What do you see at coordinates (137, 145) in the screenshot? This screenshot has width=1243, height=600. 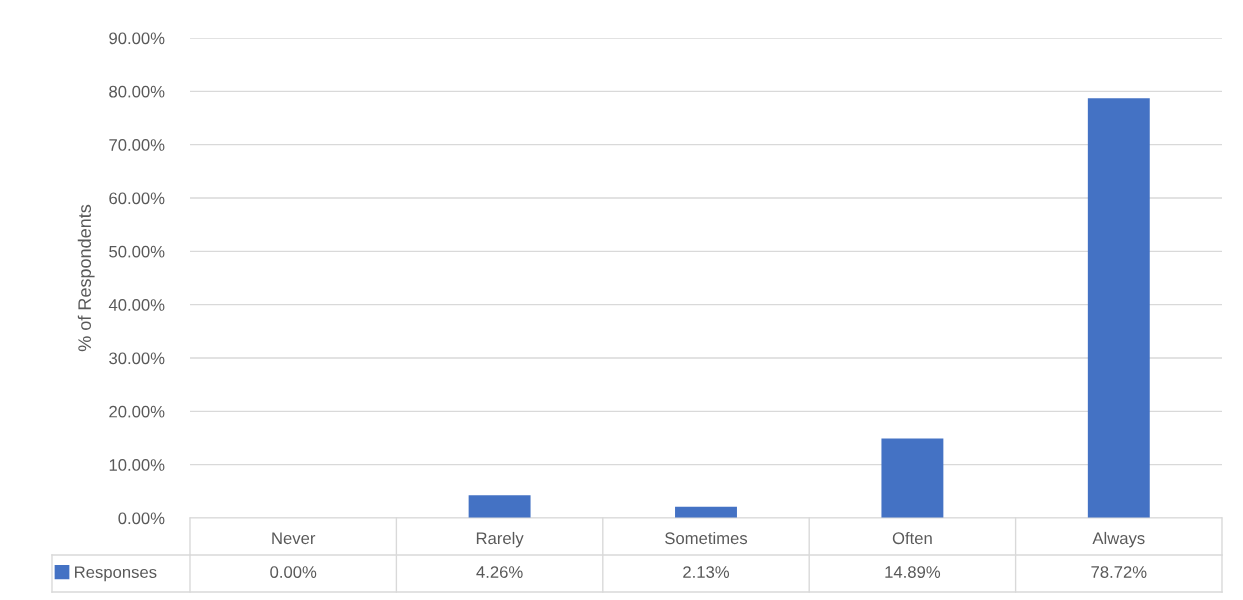 I see `y-tick-label: 70.00%` at bounding box center [137, 145].